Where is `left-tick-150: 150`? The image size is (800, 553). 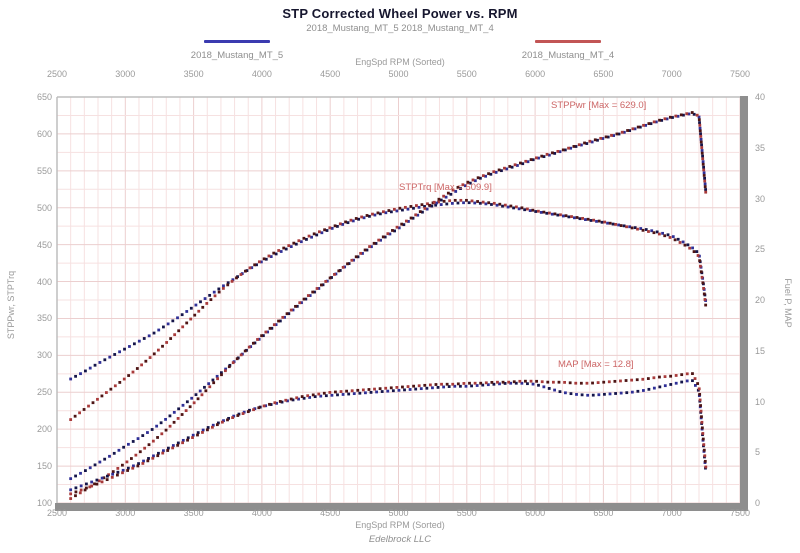 left-tick-150: 150 is located at coordinates (44, 466).